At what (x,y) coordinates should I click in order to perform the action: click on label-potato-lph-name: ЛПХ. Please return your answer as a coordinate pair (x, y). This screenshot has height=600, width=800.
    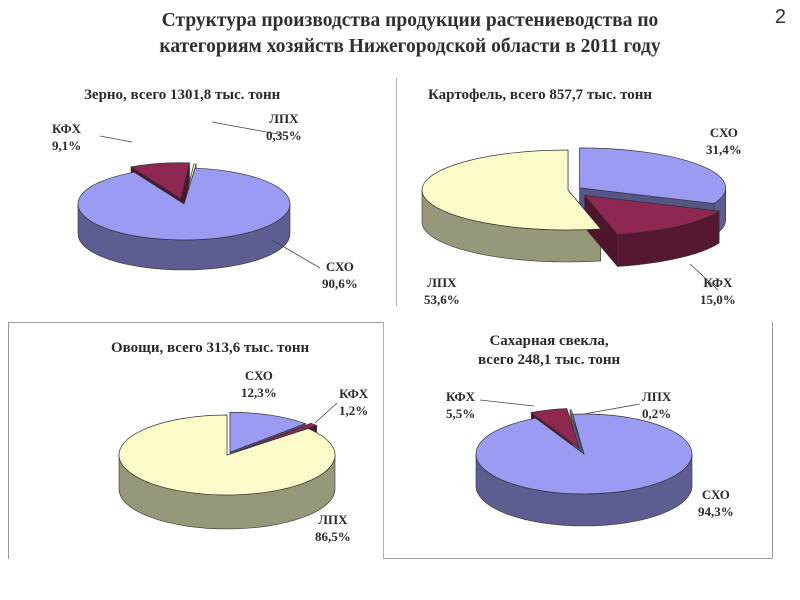
    Looking at the image, I should click on (442, 282).